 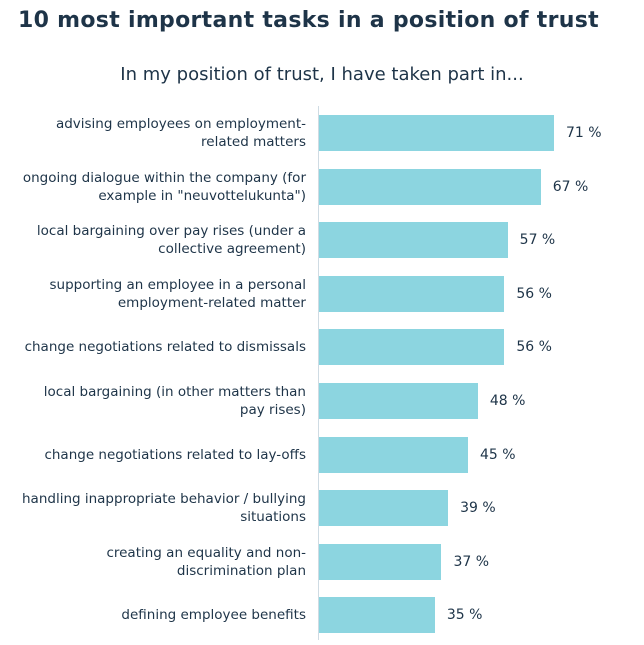 I want to click on data-label: 48 %, so click(x=507, y=401).